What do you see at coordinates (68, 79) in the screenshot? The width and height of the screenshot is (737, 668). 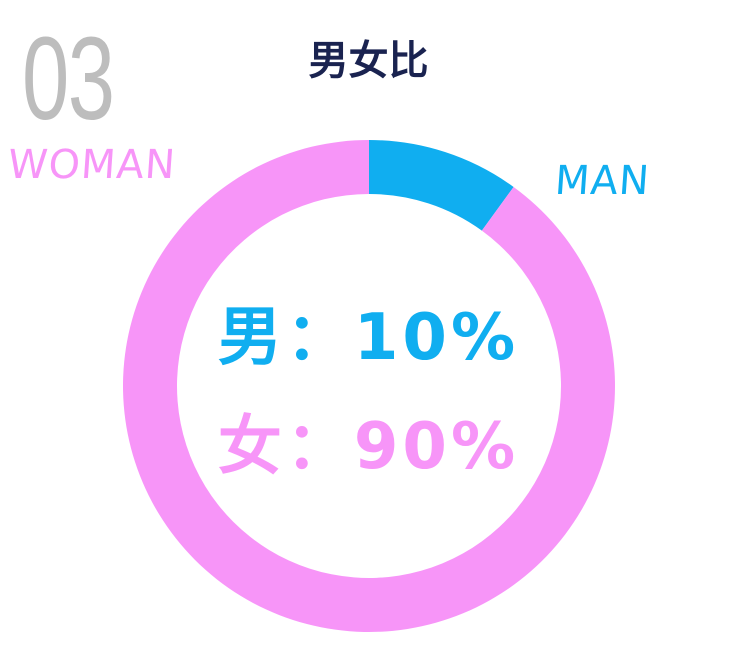 I see `section-number: 03` at bounding box center [68, 79].